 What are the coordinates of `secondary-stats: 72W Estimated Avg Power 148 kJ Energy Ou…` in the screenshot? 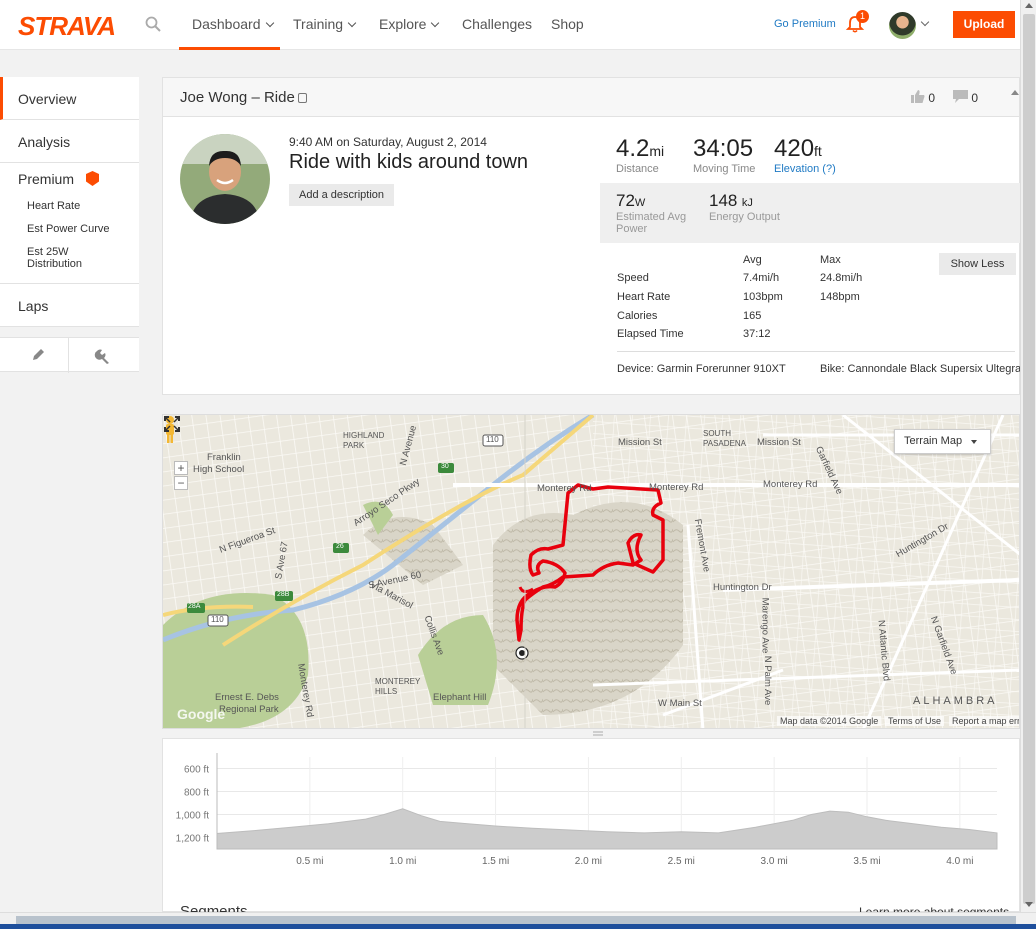 It's located at (810, 213).